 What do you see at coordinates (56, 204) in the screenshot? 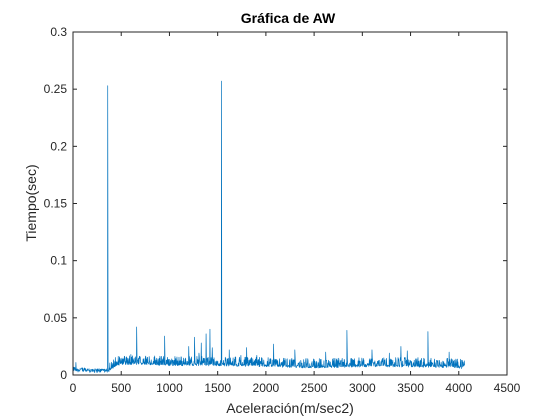
I see `y-tick-label: 0.15` at bounding box center [56, 204].